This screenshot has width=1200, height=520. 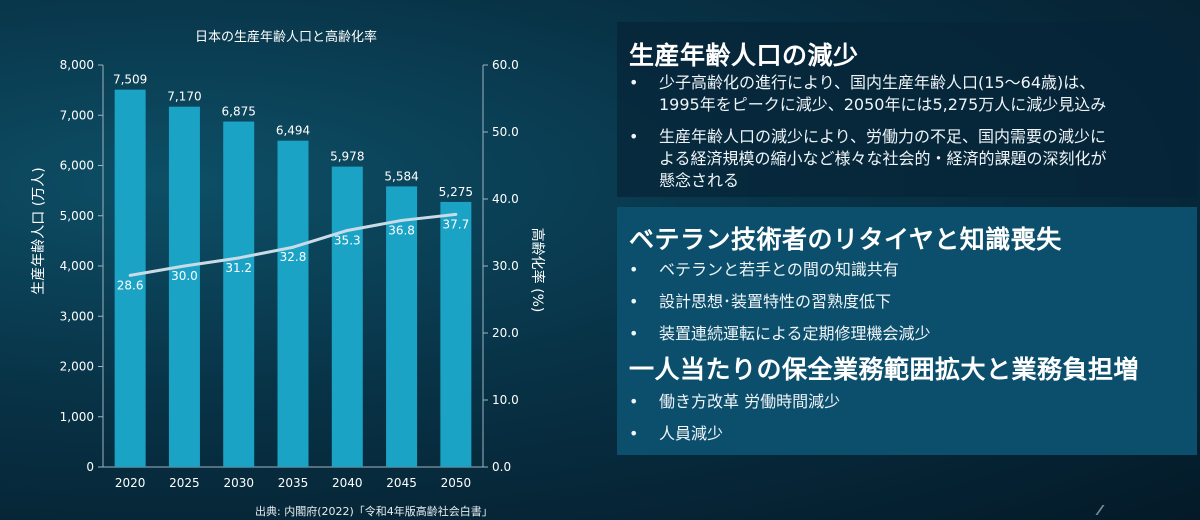 What do you see at coordinates (184, 483) in the screenshot?
I see `x-tick-label: 2025` at bounding box center [184, 483].